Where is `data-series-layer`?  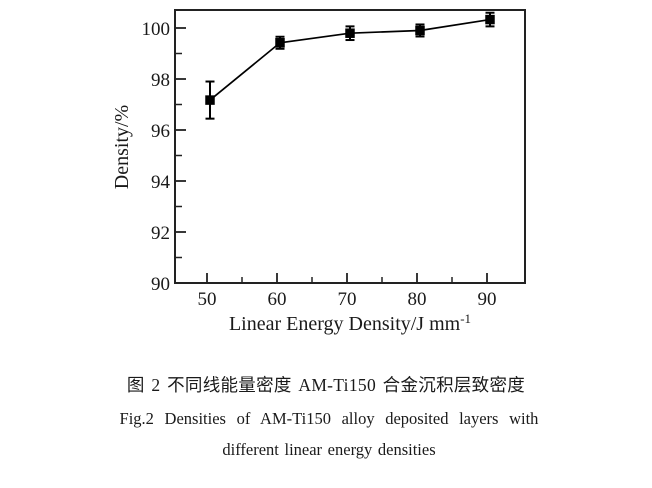 data-series-layer is located at coordinates (350, 65).